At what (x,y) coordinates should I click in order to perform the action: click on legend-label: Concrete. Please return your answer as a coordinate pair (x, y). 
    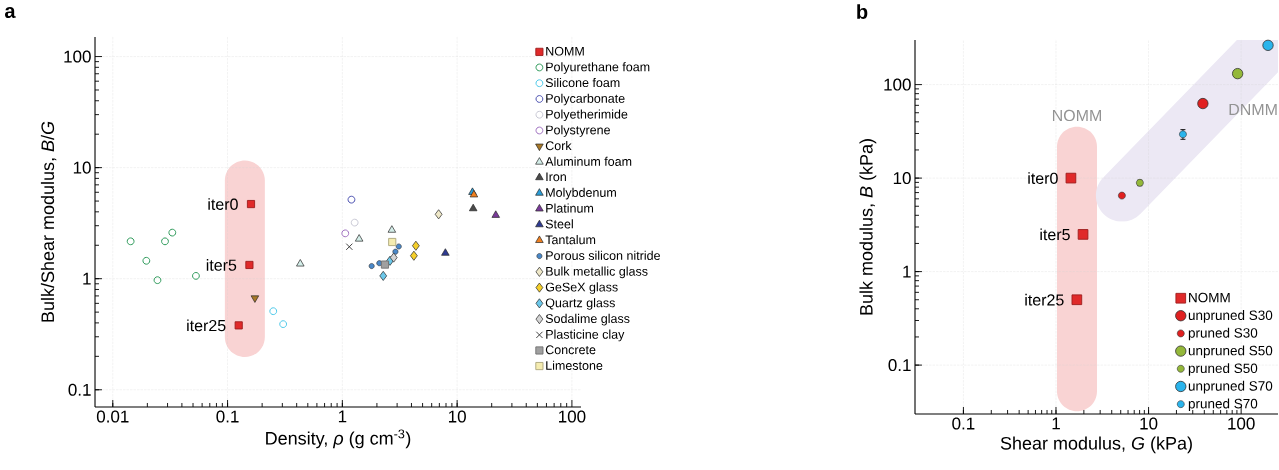
    Looking at the image, I should click on (570, 350).